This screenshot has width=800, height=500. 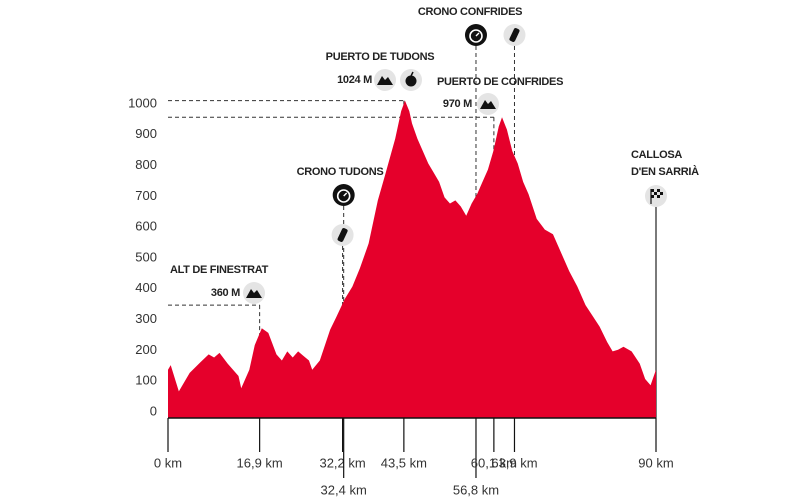 I want to click on x-tick-label: 63,9 km, so click(x=514, y=462).